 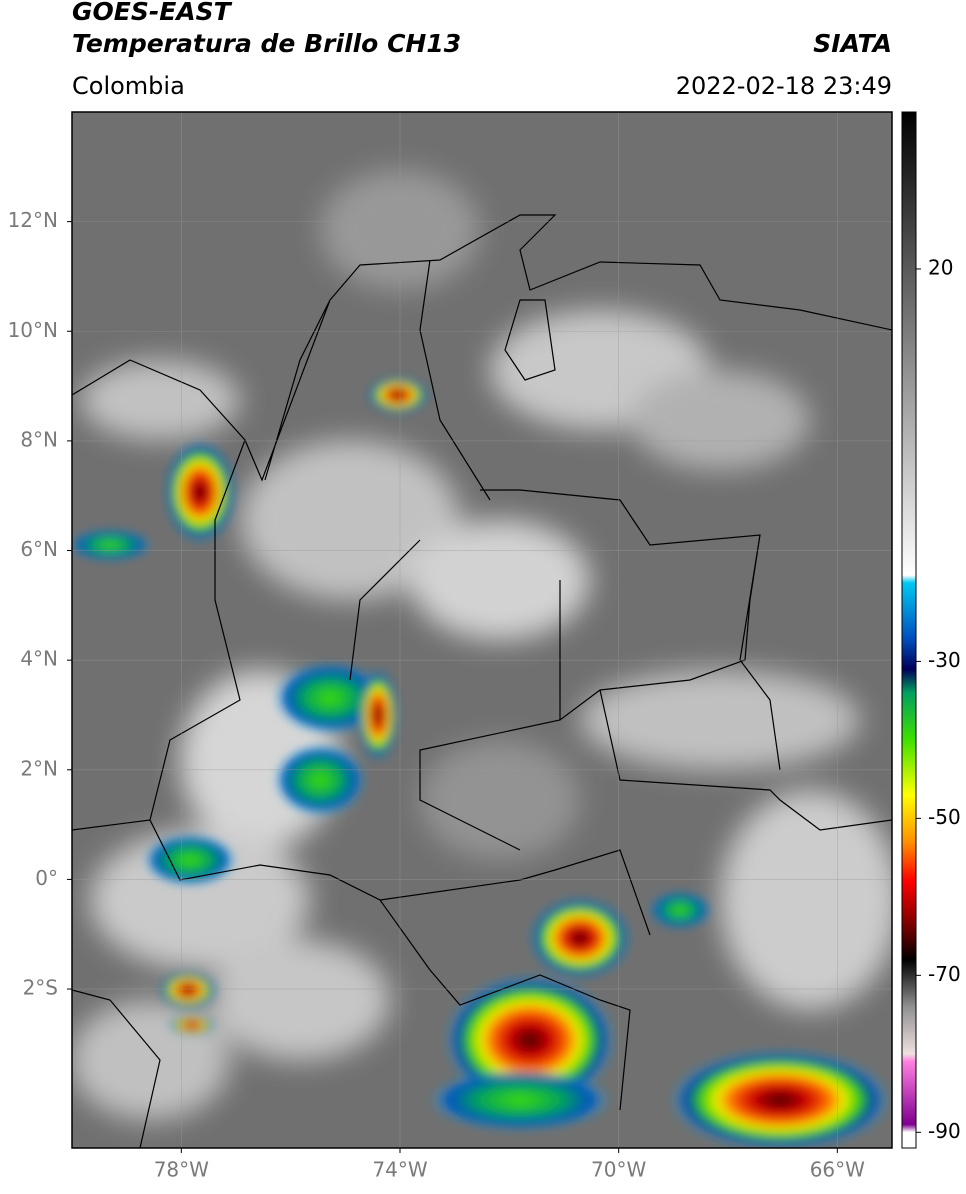 What do you see at coordinates (784, 86) in the screenshot?
I see `timestamp: 2022-02-18 23:49` at bounding box center [784, 86].